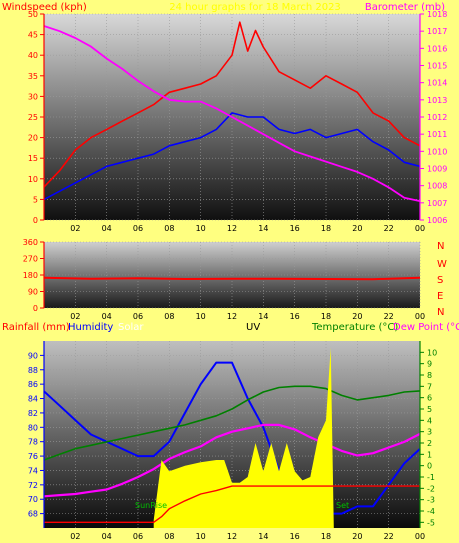  What do you see at coordinates (33, 413) in the screenshot?
I see `y-tick-label: 82` at bounding box center [33, 413].